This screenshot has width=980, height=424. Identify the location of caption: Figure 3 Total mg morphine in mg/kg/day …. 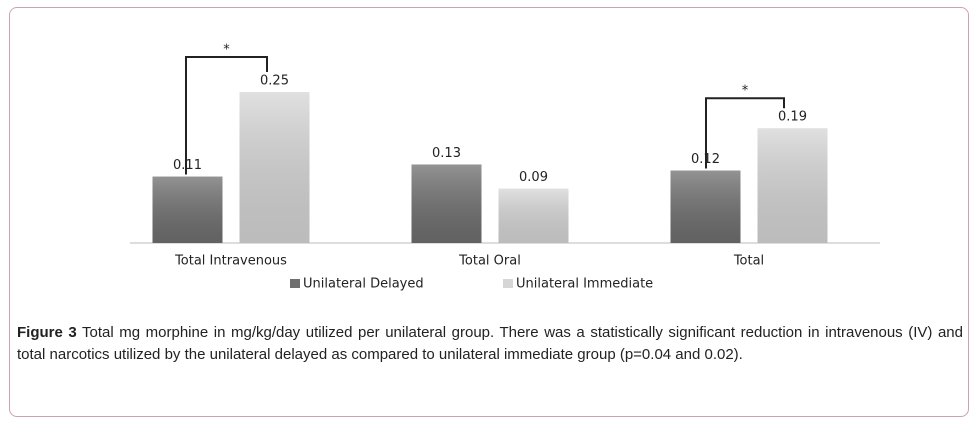
(490, 344).